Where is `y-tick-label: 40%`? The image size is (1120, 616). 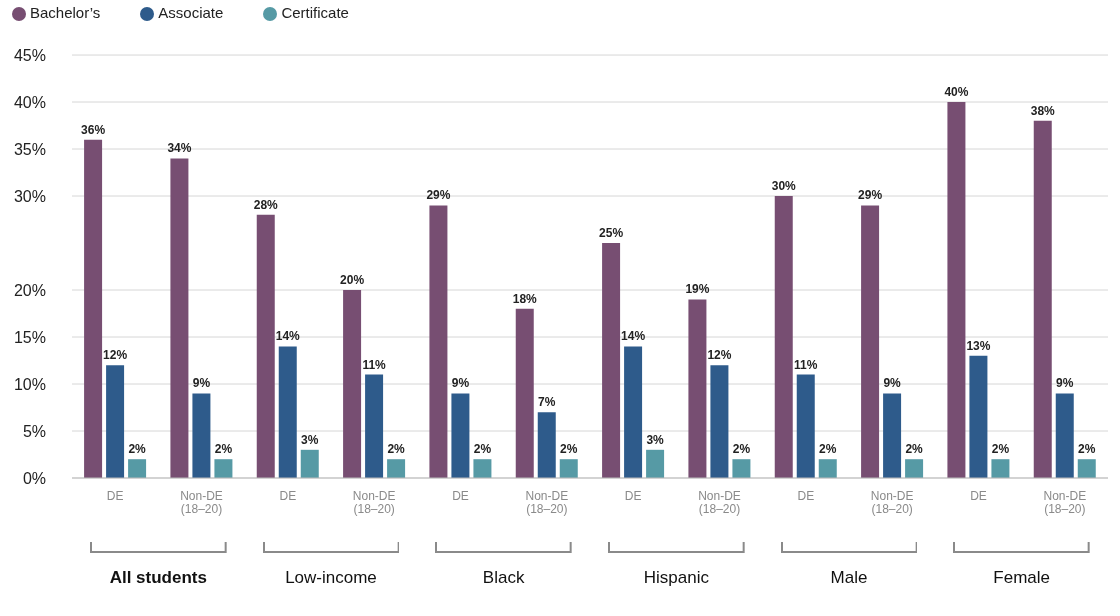
y-tick-label: 40% is located at coordinates (29, 102).